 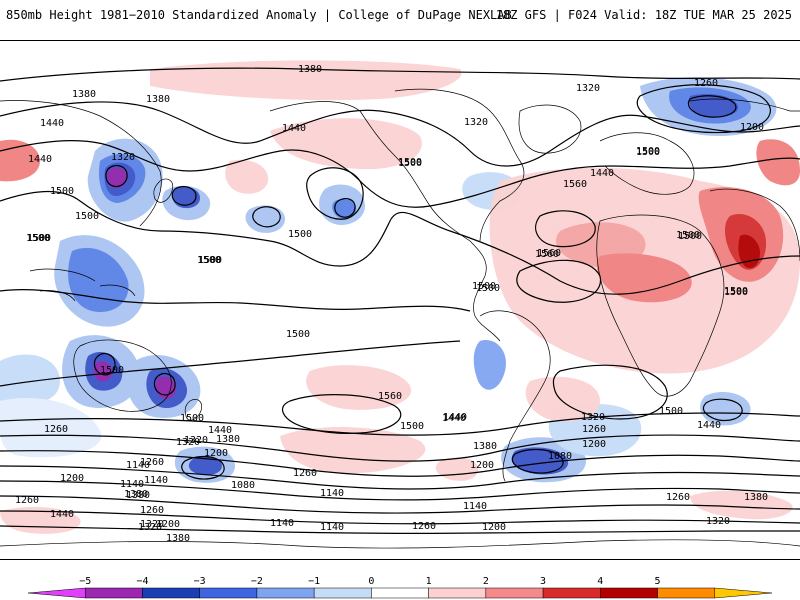 I want to click on coastline-africa, so click(x=660, y=305).